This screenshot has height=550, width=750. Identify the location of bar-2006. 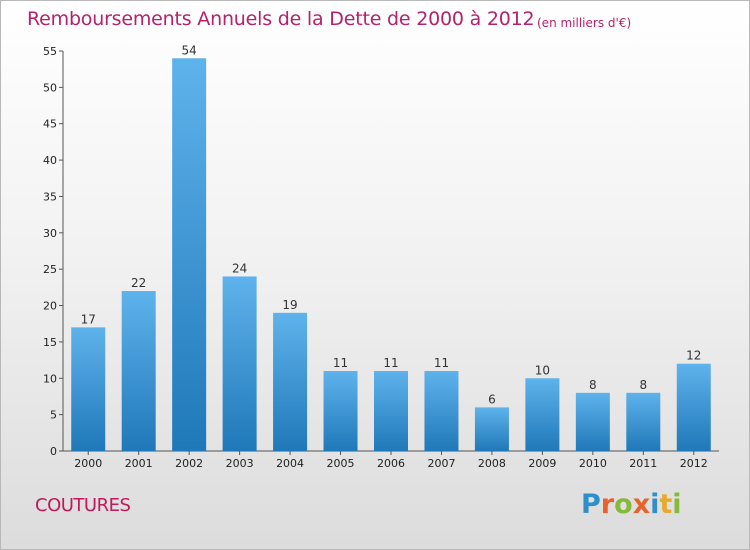
(391, 411).